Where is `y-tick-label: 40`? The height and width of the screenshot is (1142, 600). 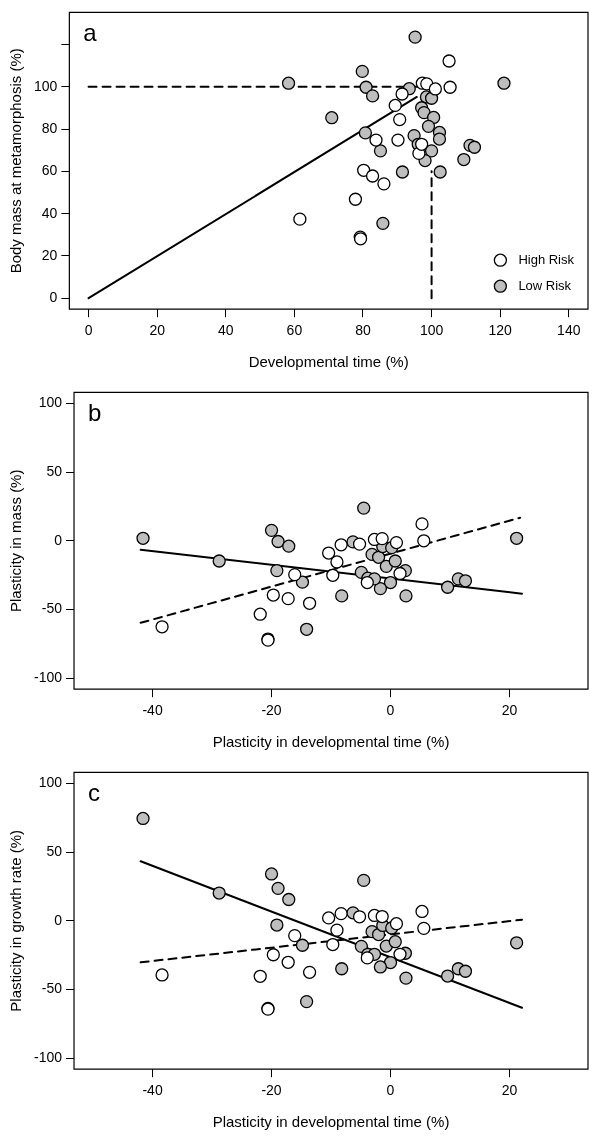
y-tick-label: 40 is located at coordinates (49, 212).